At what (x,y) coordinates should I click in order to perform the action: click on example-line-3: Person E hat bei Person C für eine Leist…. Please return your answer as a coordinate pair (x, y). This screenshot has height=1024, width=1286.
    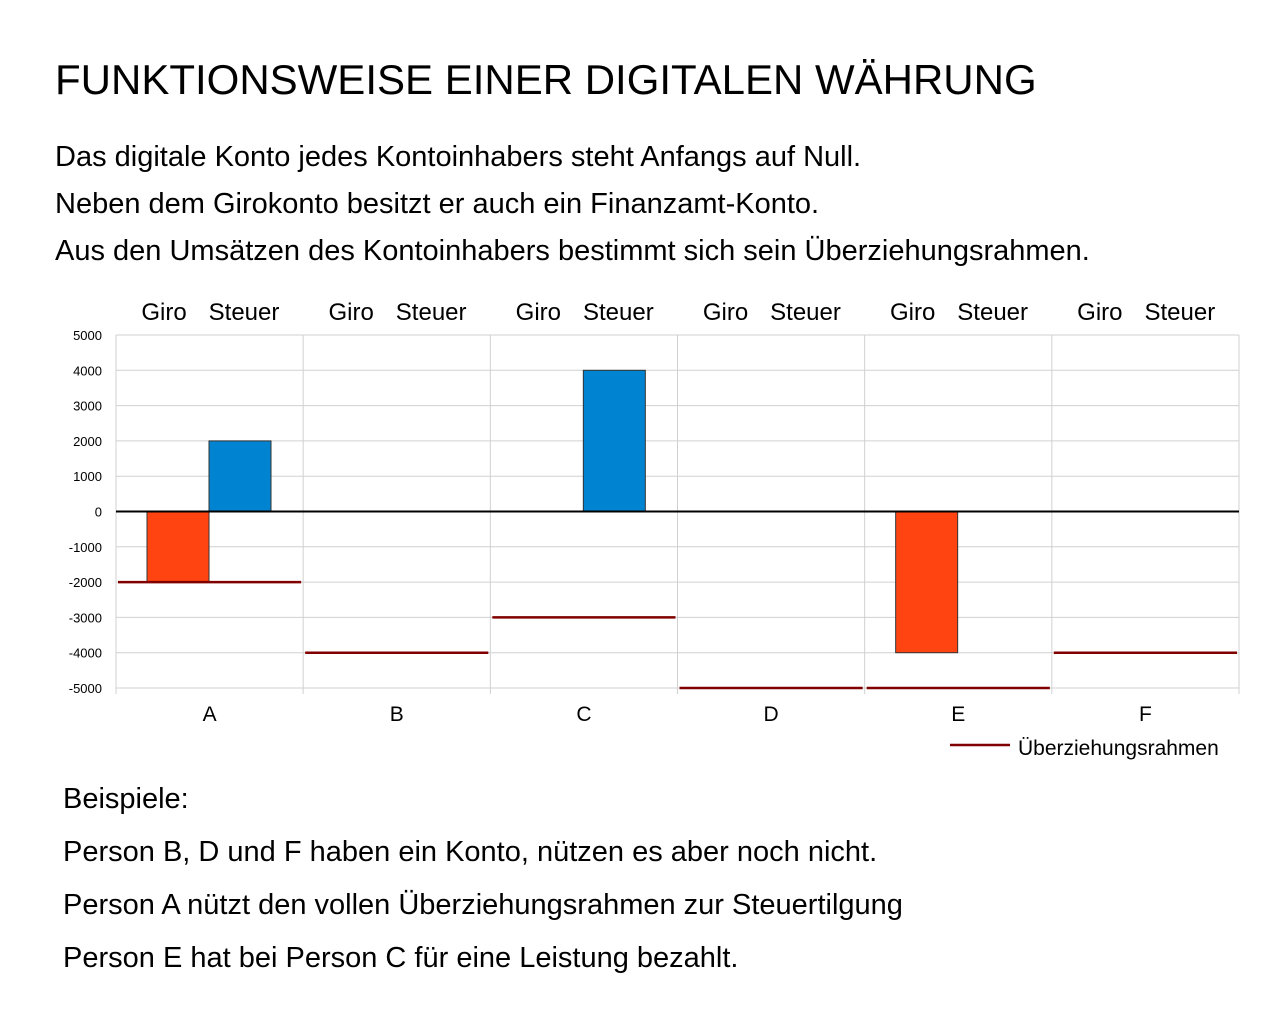
    Looking at the image, I should click on (401, 958).